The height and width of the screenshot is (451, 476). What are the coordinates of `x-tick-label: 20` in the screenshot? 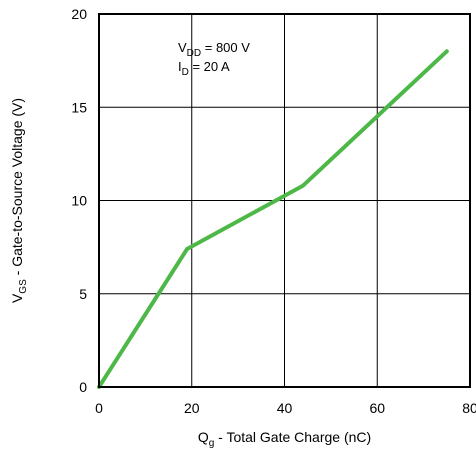 It's located at (192, 408).